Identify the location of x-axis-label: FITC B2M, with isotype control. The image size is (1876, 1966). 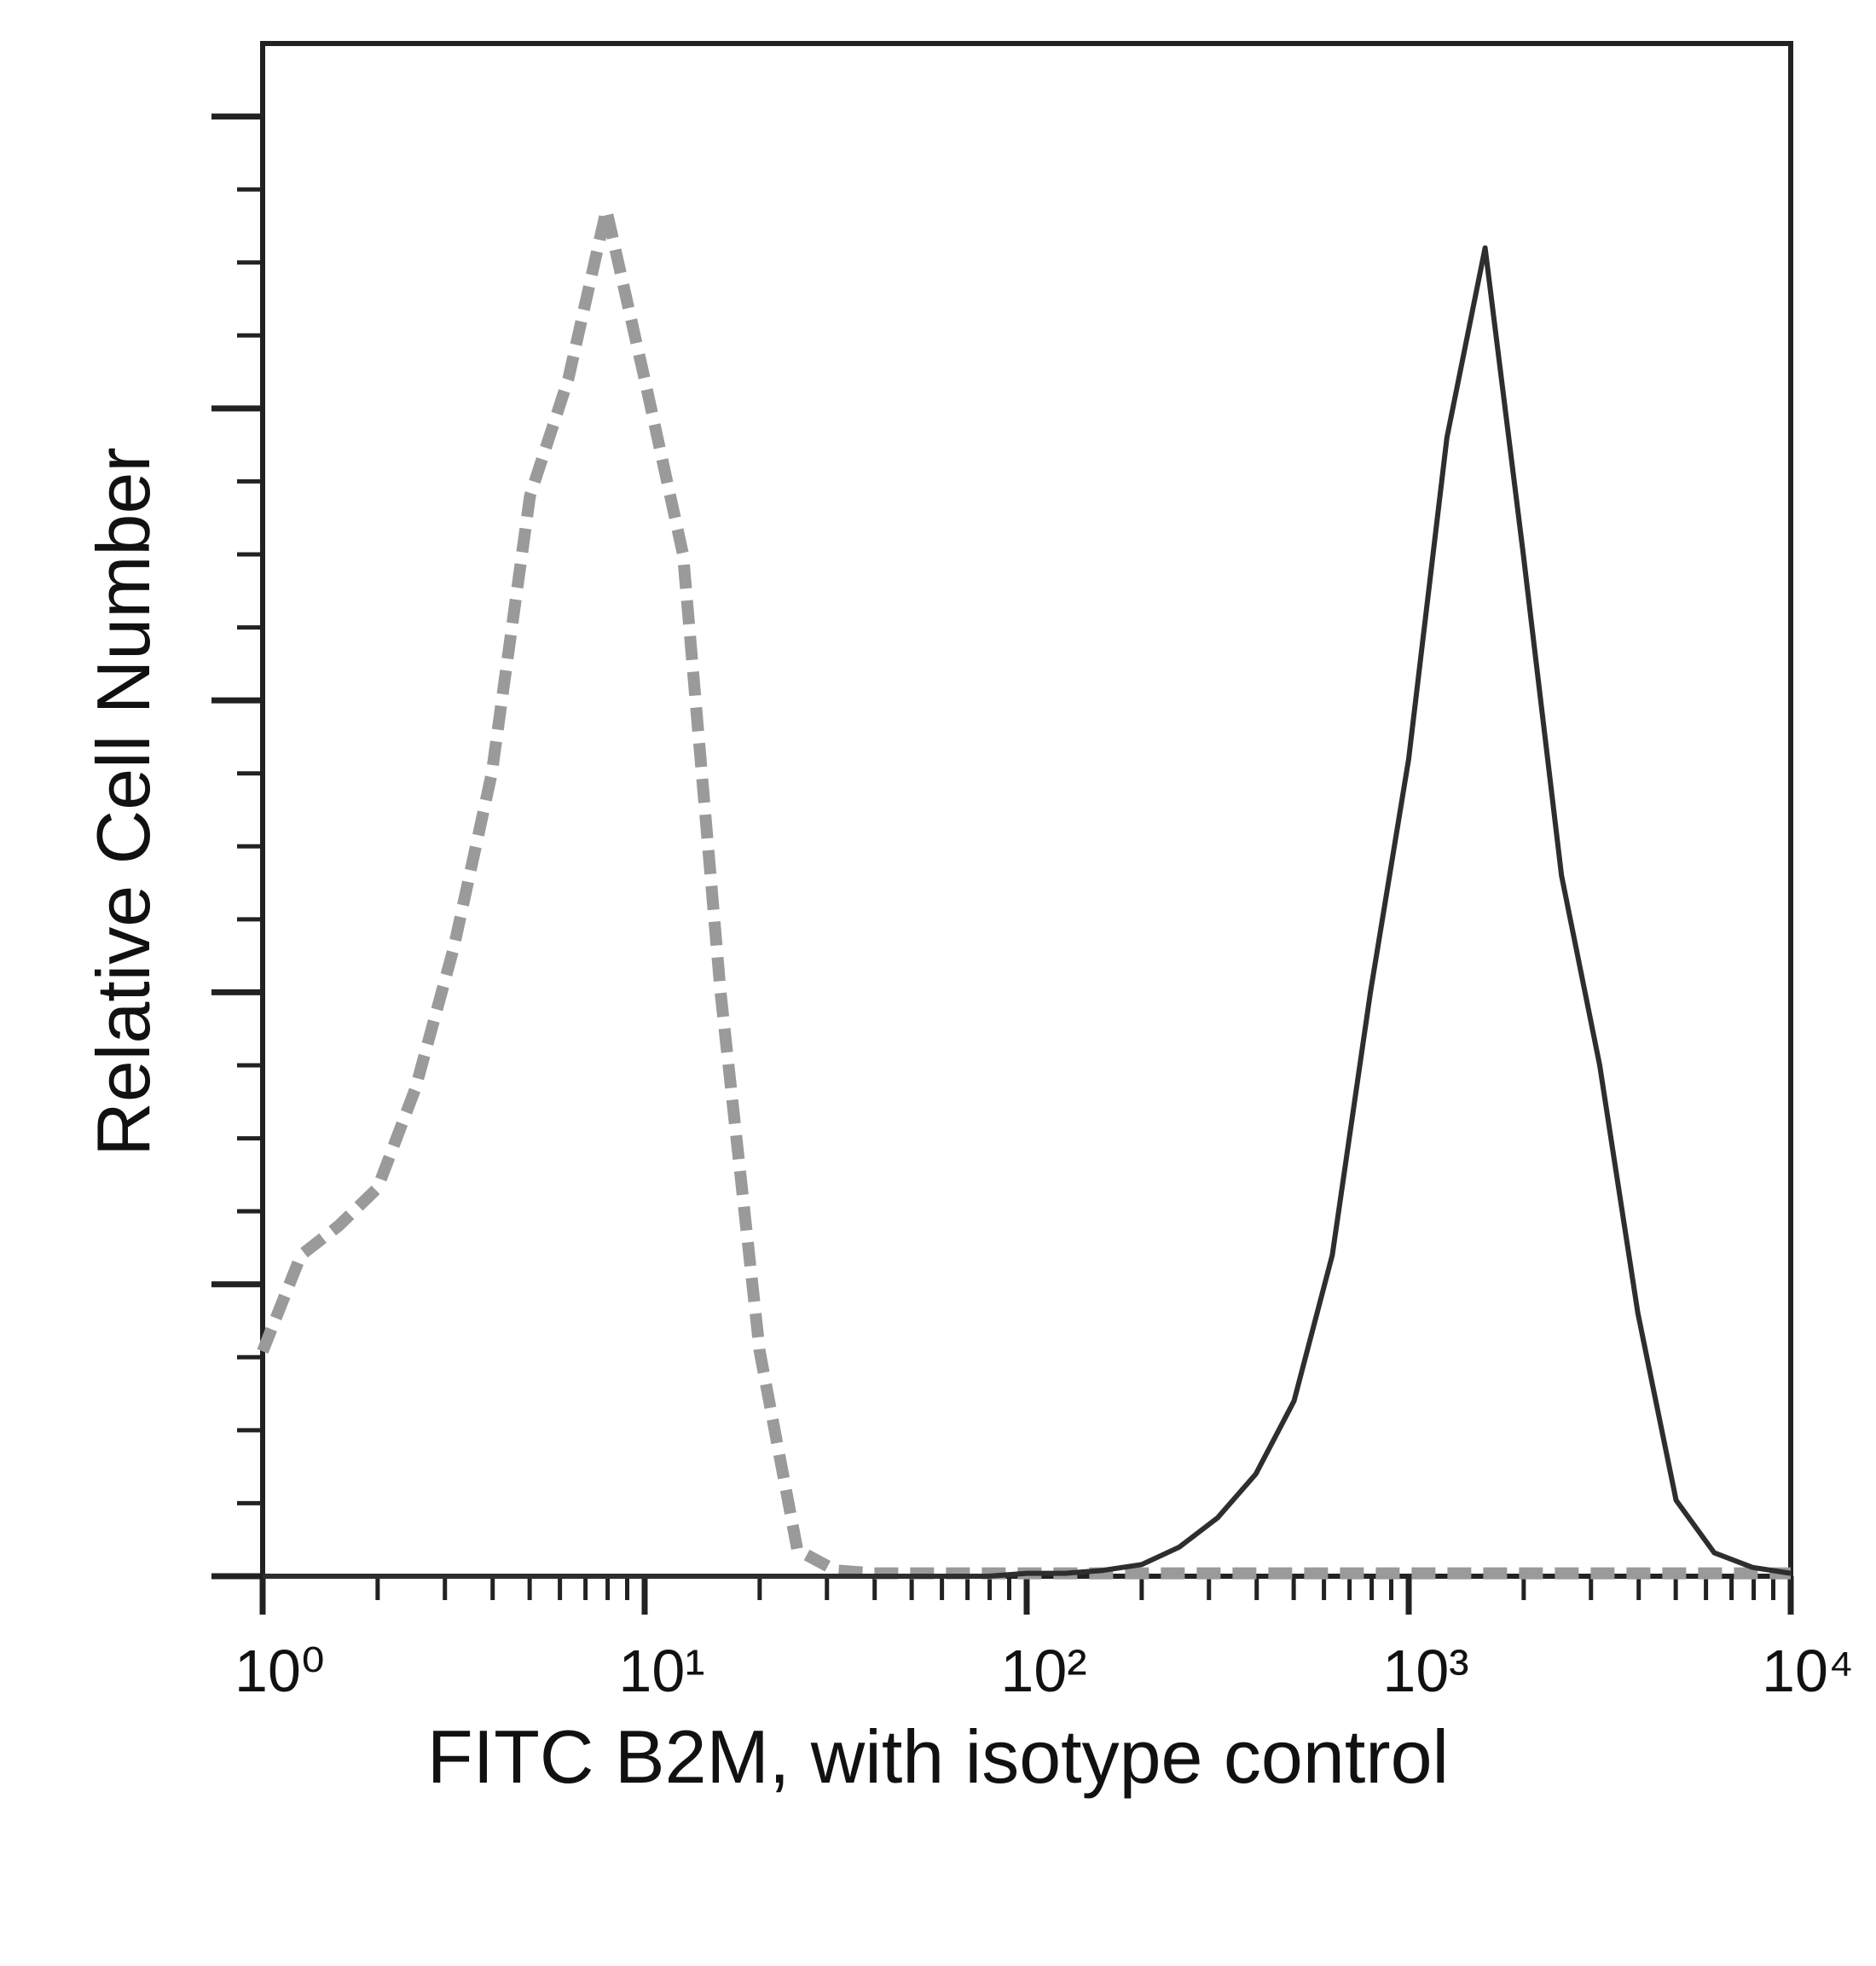
(938, 1757).